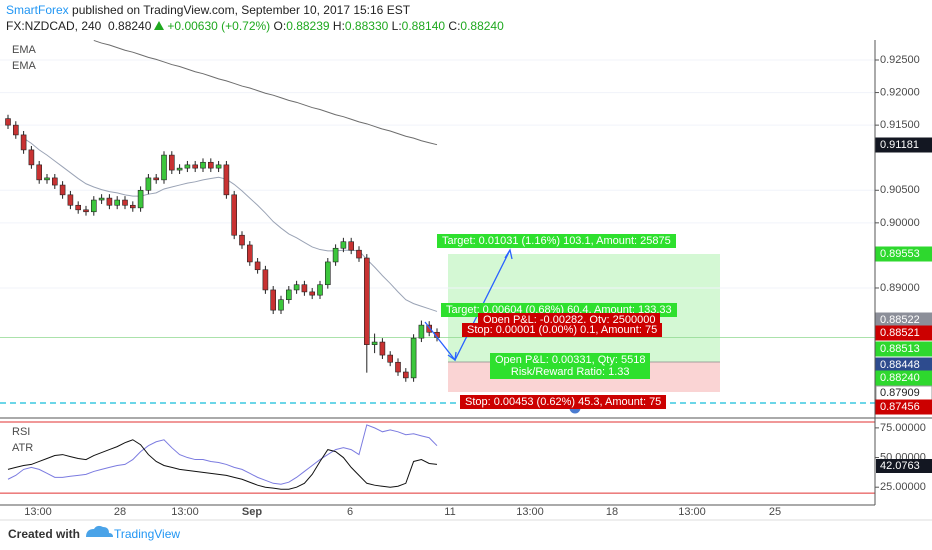 This screenshot has height=550, width=932. Describe the element at coordinates (350, 512) in the screenshot. I see `x-tick-label: 6` at that location.